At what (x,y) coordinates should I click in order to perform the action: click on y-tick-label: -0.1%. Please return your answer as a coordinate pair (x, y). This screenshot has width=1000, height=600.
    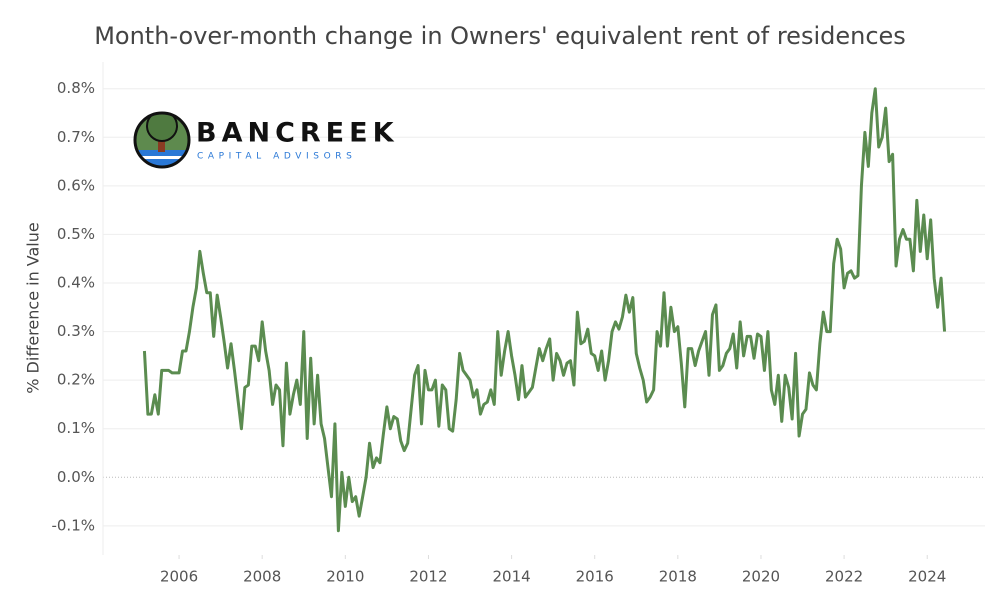
    Looking at the image, I should click on (73, 525).